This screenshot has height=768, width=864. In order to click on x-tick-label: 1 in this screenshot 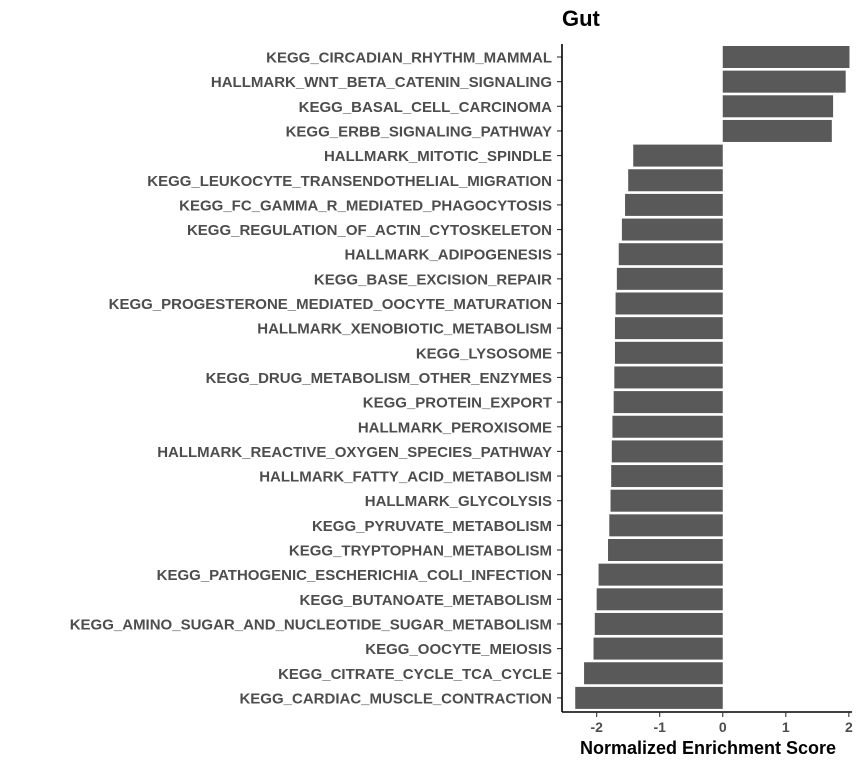, I will do `click(786, 727)`.